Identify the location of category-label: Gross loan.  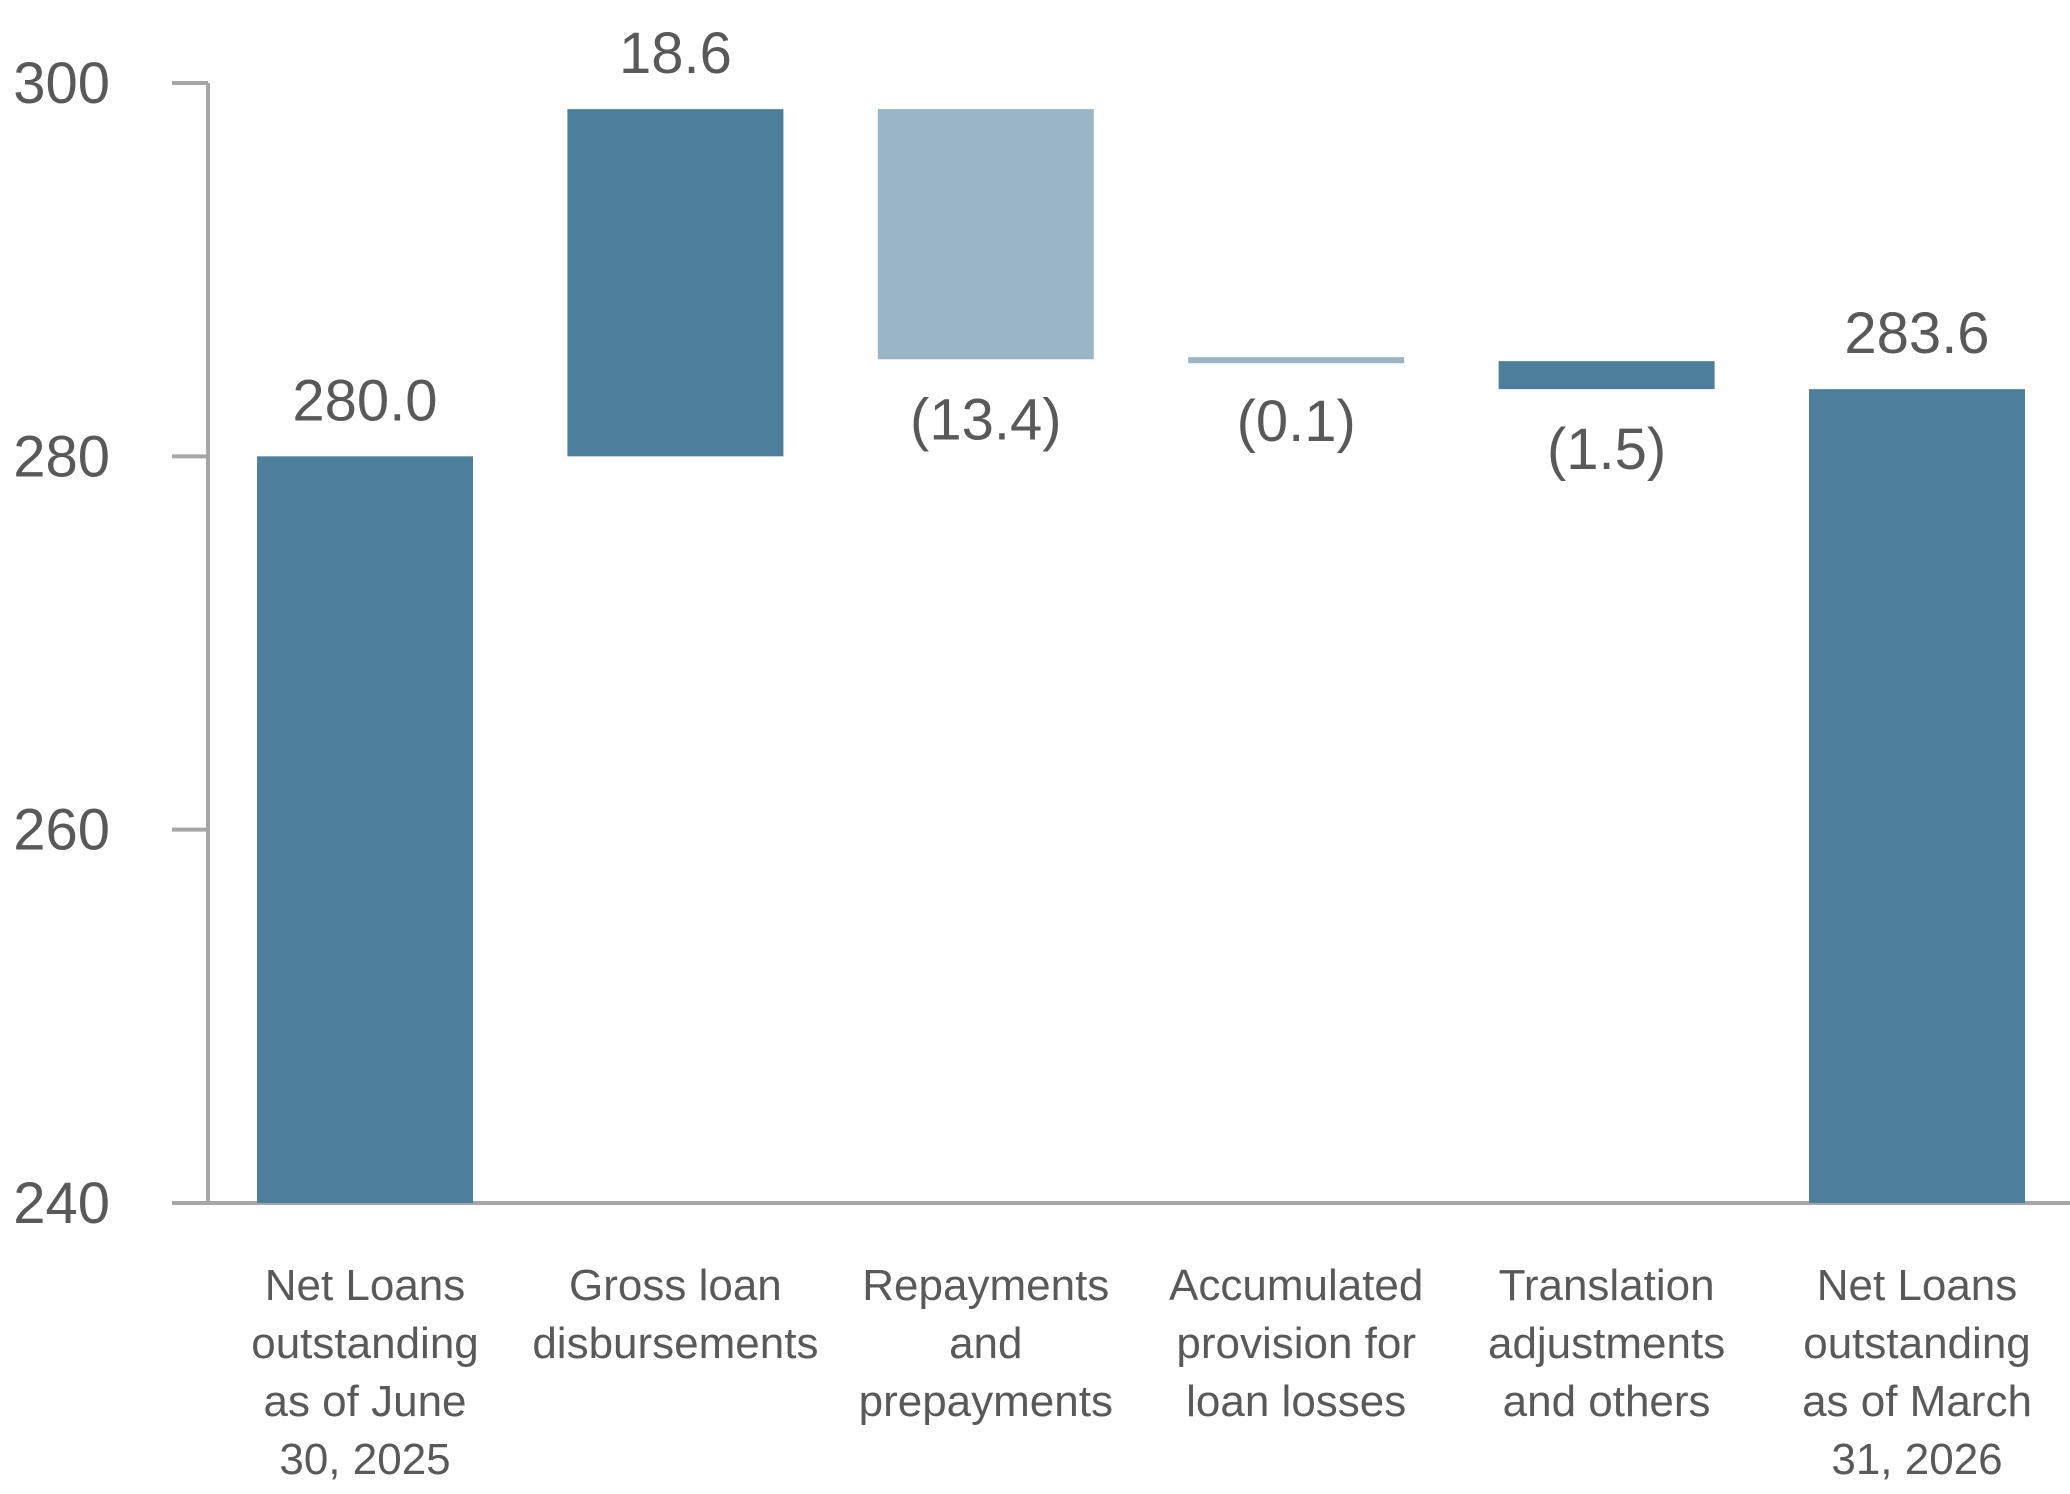
(675, 1285).